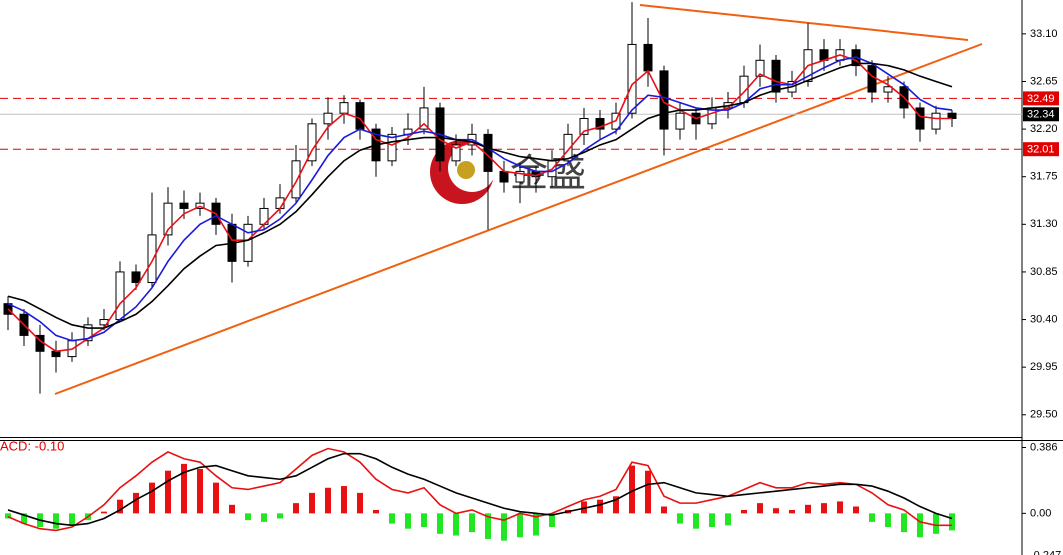 Image resolution: width=1063 pixels, height=555 pixels. Describe the element at coordinates (1044, 177) in the screenshot. I see `y-tick-label: 31.75` at that location.